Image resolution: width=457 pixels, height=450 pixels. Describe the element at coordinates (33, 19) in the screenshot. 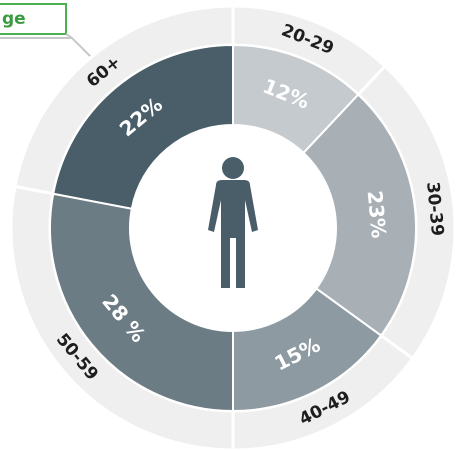

I see `title-box` at that location.